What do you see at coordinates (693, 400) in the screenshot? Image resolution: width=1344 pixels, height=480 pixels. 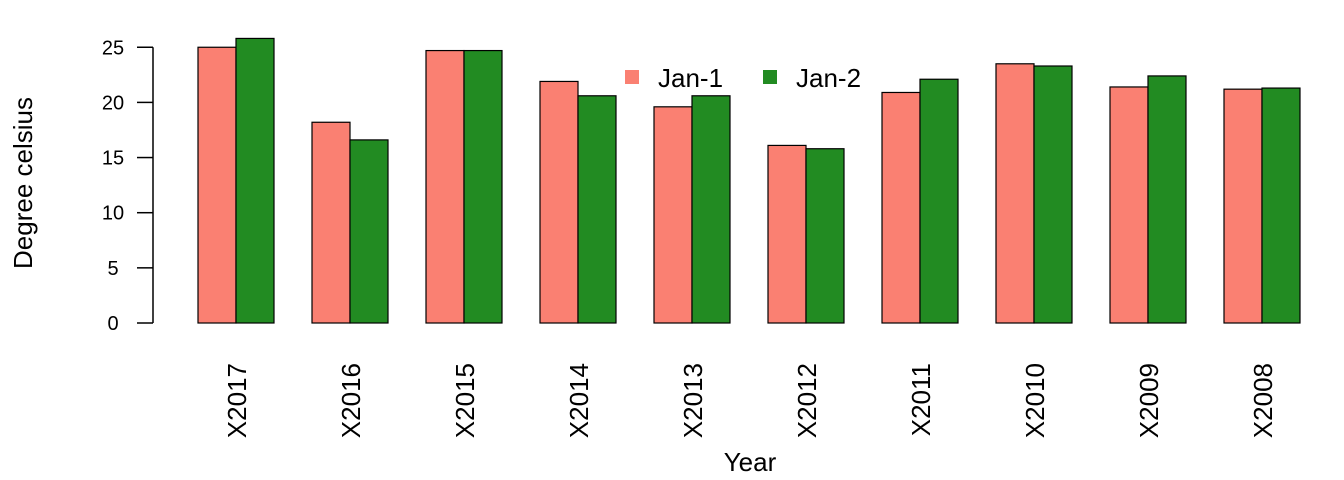 I see `x-tick-label: X2013` at bounding box center [693, 400].